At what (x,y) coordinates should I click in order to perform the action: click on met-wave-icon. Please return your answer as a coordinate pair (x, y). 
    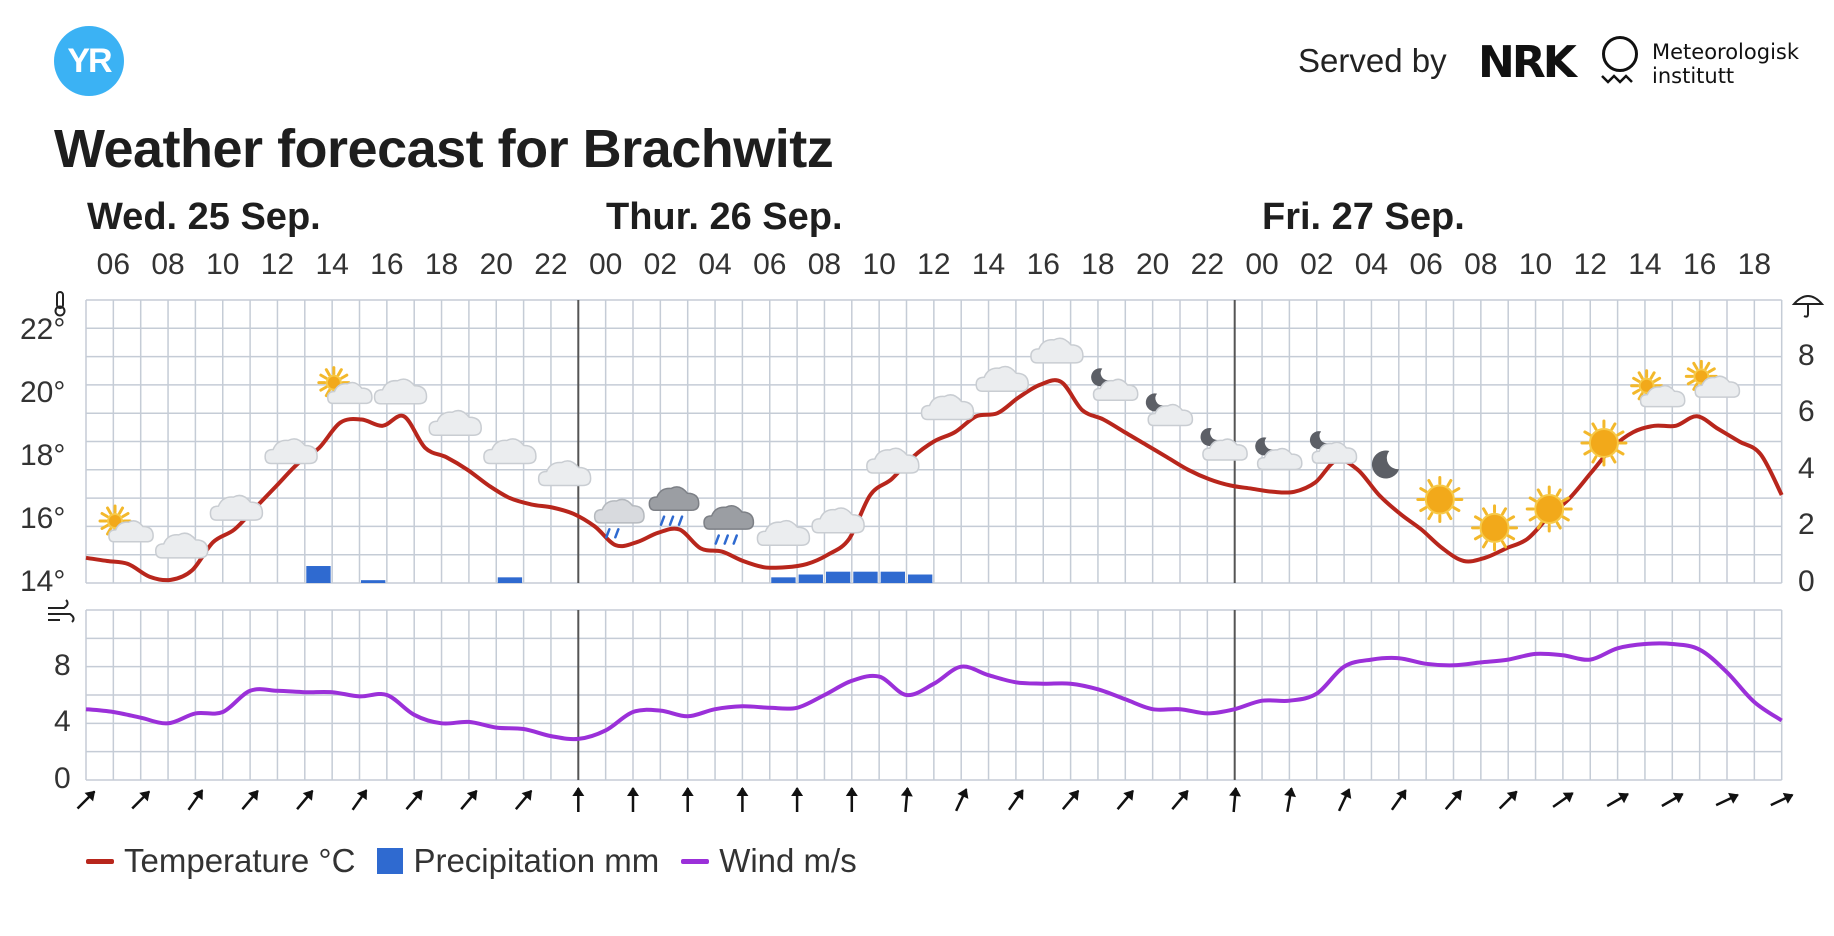
    Looking at the image, I should click on (1617, 79).